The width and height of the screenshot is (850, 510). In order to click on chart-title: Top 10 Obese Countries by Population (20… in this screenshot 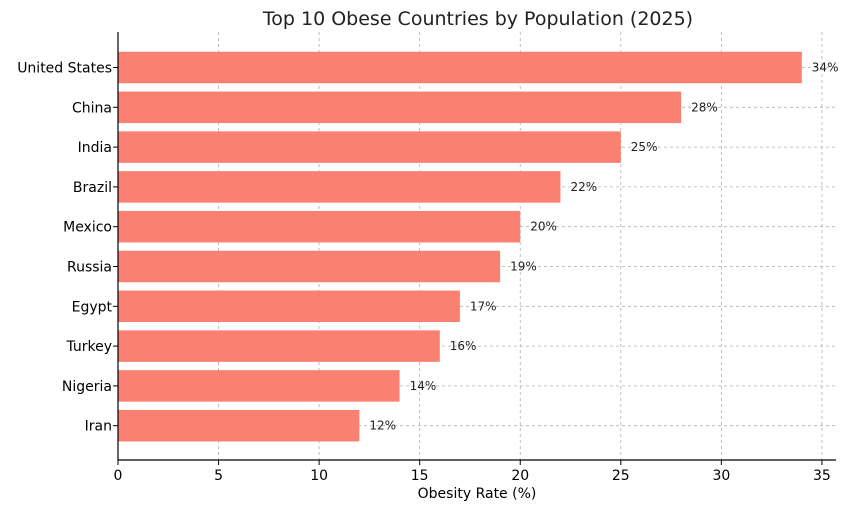, I will do `click(477, 19)`.